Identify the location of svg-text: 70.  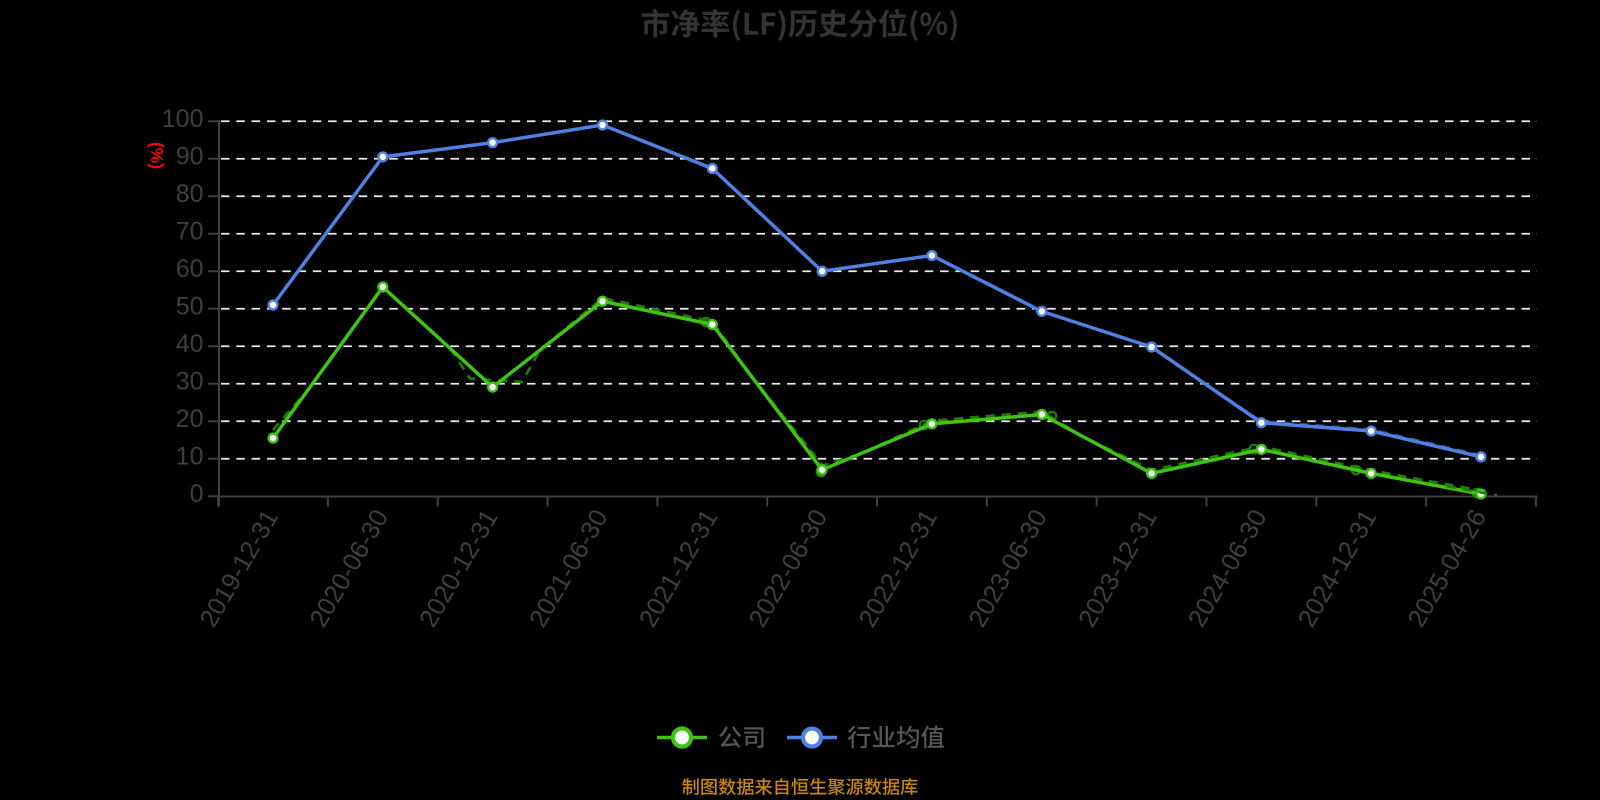
(190, 231).